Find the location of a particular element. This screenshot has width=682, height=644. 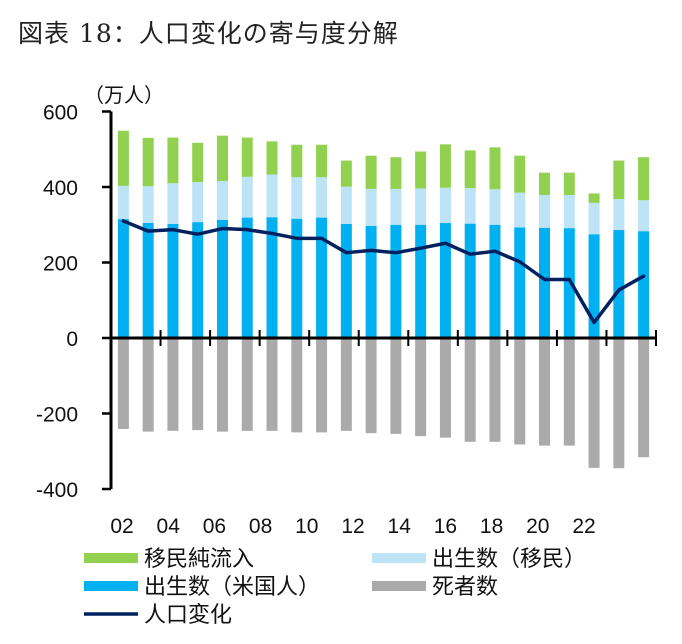

y-tick-label: 200 is located at coordinates (60, 264).